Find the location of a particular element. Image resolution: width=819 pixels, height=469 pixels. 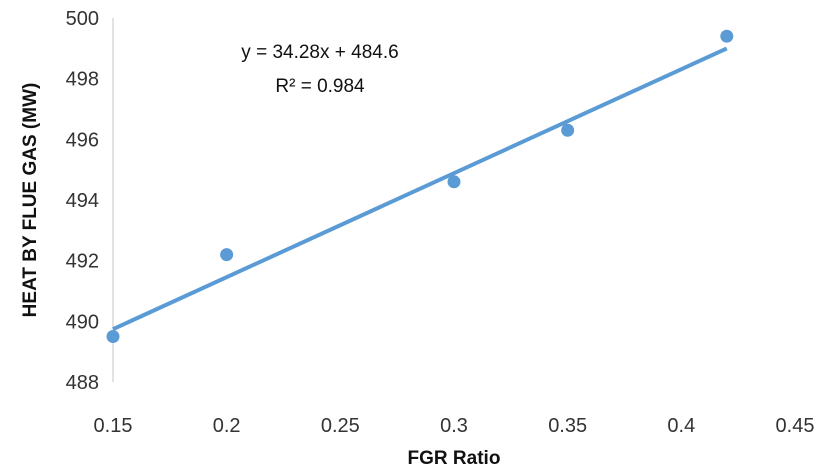

x-tick-label: 0.15 is located at coordinates (113, 426).